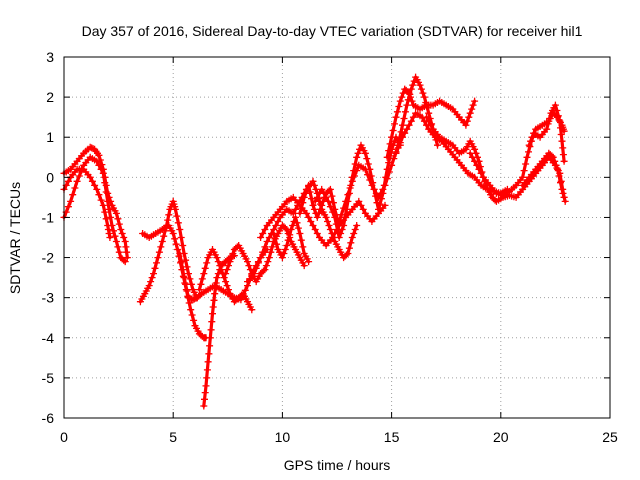 This screenshot has width=640, height=480. What do you see at coordinates (283, 437) in the screenshot?
I see `x-tick-label: 10` at bounding box center [283, 437].